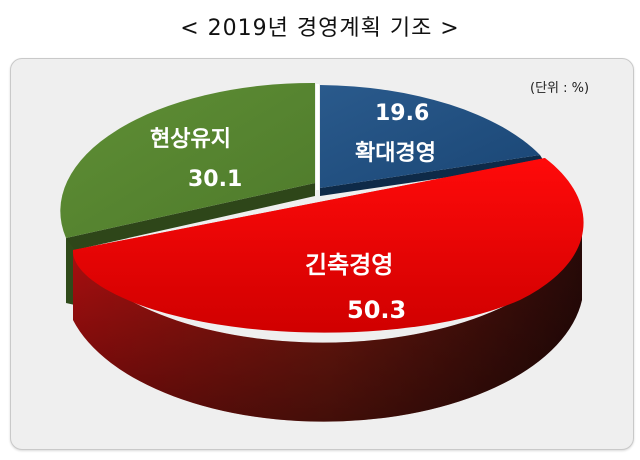 The height and width of the screenshot is (460, 640). What do you see at coordinates (190, 139) in the screenshot?
I see `maintain-label: 현상유지` at bounding box center [190, 139].